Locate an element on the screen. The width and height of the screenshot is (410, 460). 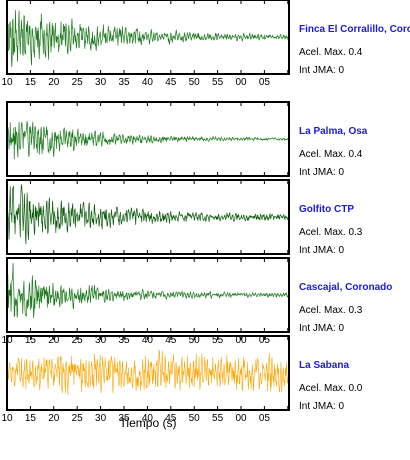
station-name: La Sabana is located at coordinates (324, 365).